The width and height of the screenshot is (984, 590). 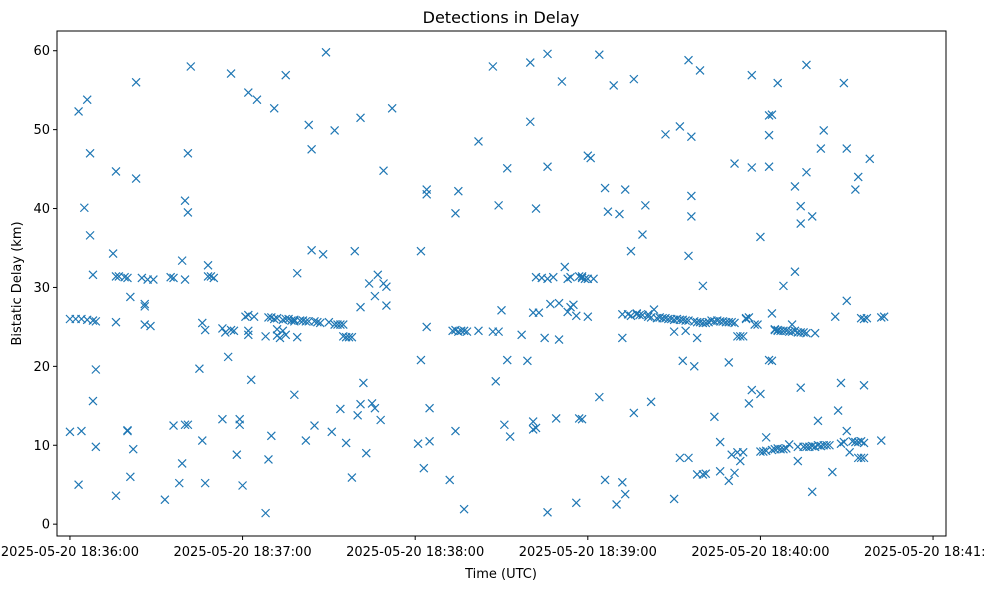 I want to click on x-tick-label: 2025-05-20 18:36:00, so click(x=70, y=552).